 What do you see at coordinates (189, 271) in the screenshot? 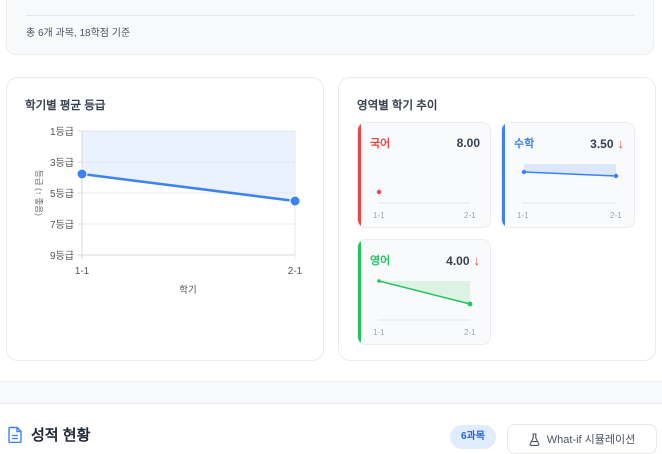
I see `x-axis-ticks: 1-1 2-1` at bounding box center [189, 271].